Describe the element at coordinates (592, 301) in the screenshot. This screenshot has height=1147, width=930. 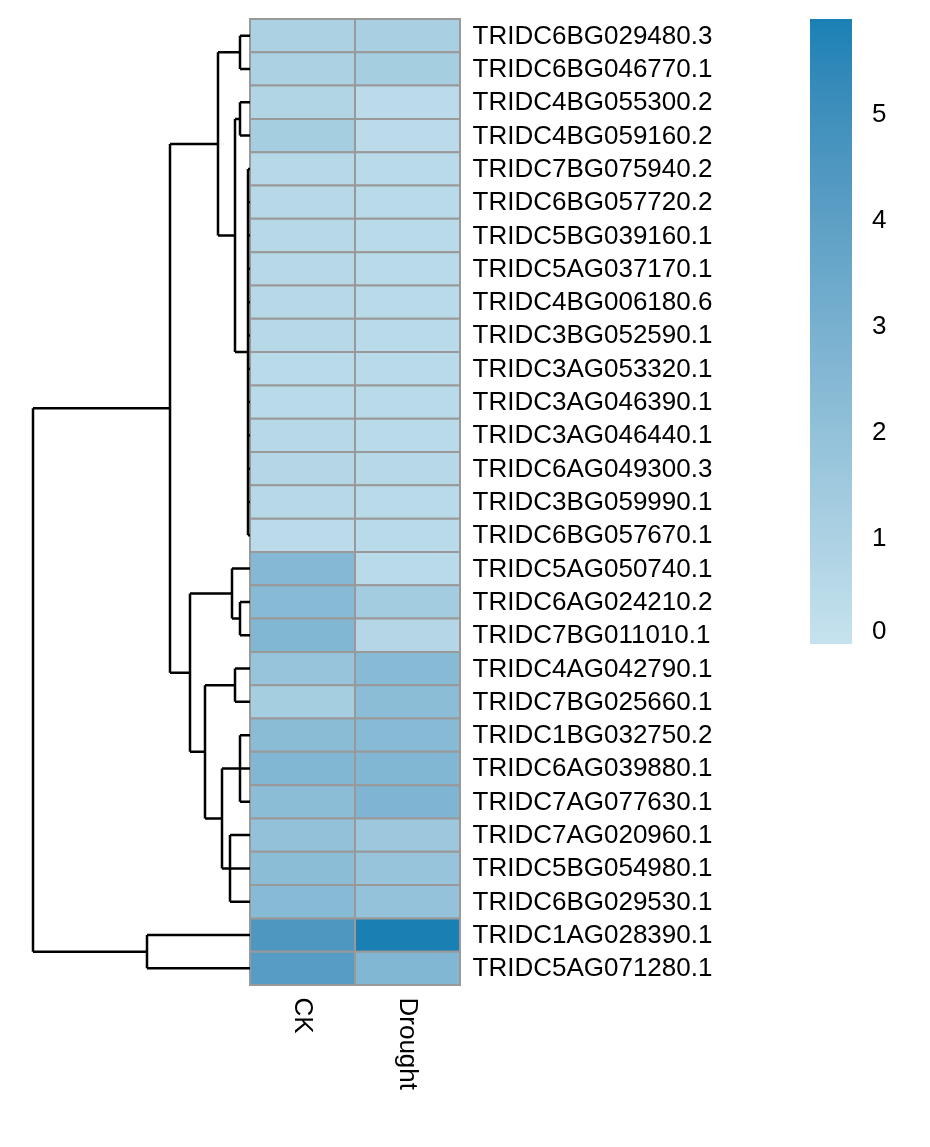
I see `y-tick-label: TRIDC4BG006180.6` at that location.